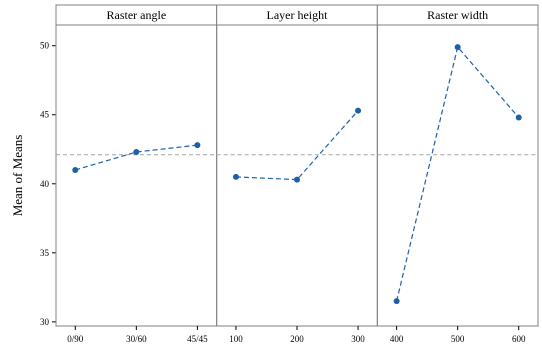  I want to click on x-tick-label: 200, so click(297, 339).